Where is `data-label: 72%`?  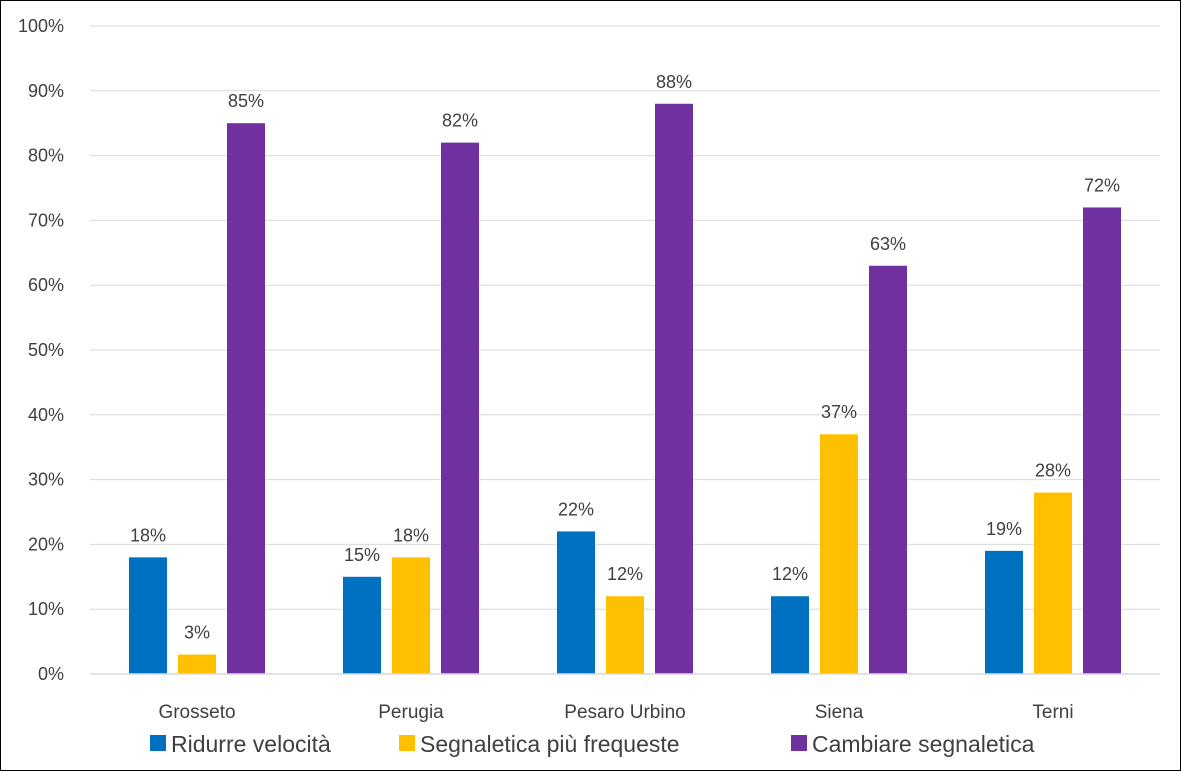 data-label: 72% is located at coordinates (1102, 185).